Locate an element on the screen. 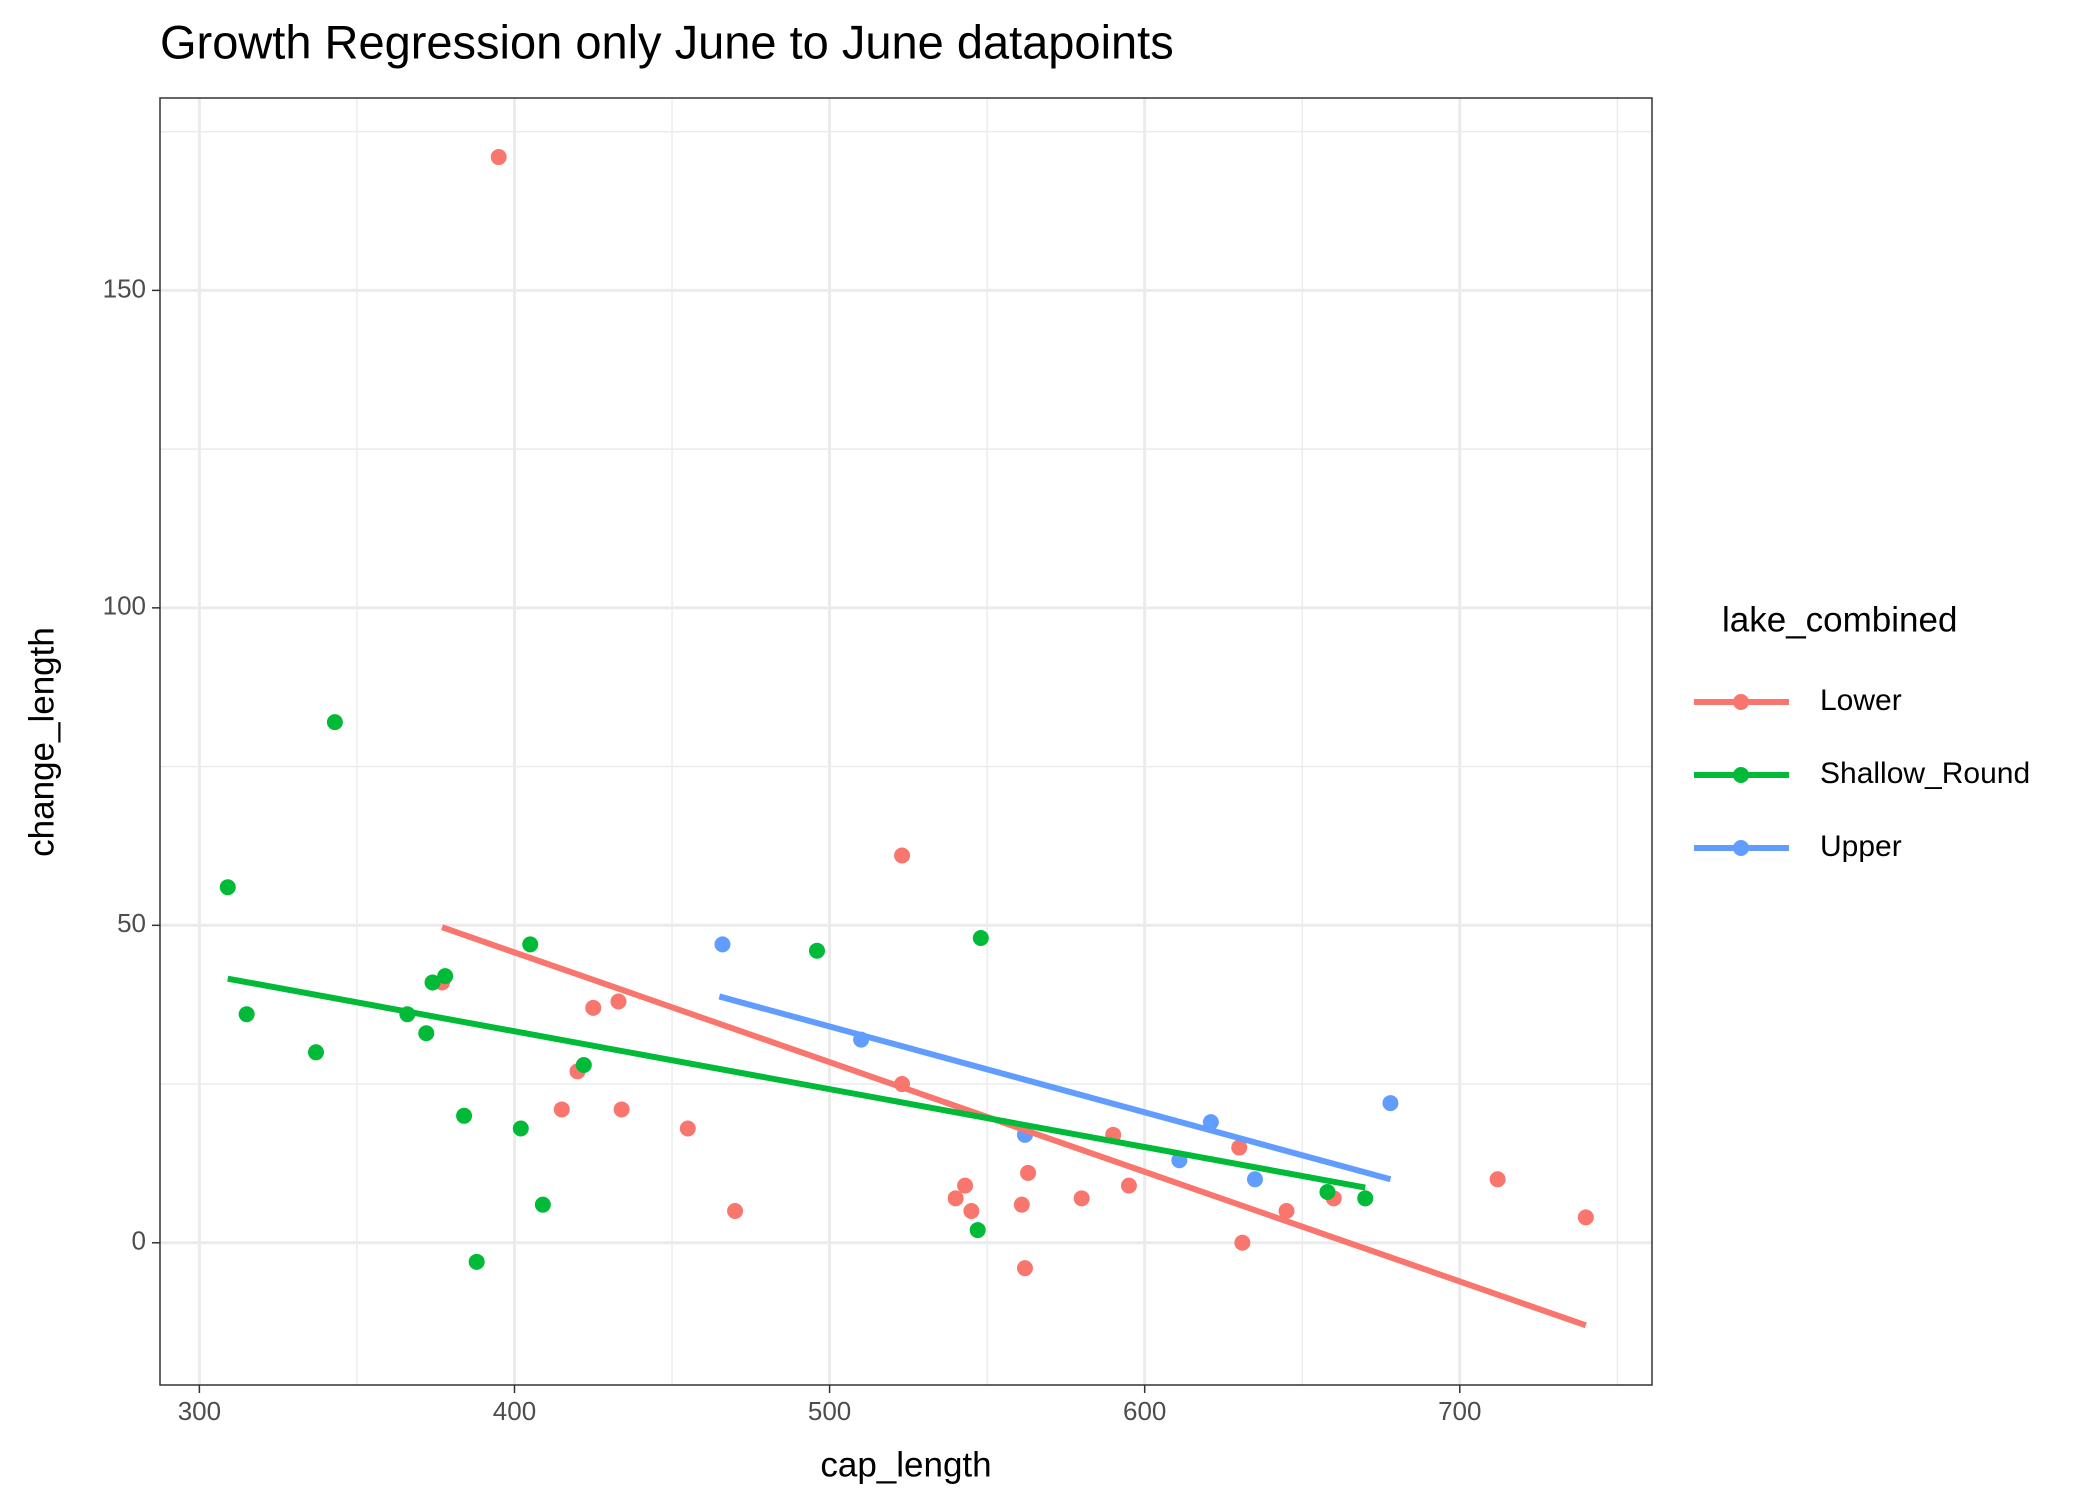 The image size is (2100, 1499). x-tick-label: 500 is located at coordinates (829, 1411).